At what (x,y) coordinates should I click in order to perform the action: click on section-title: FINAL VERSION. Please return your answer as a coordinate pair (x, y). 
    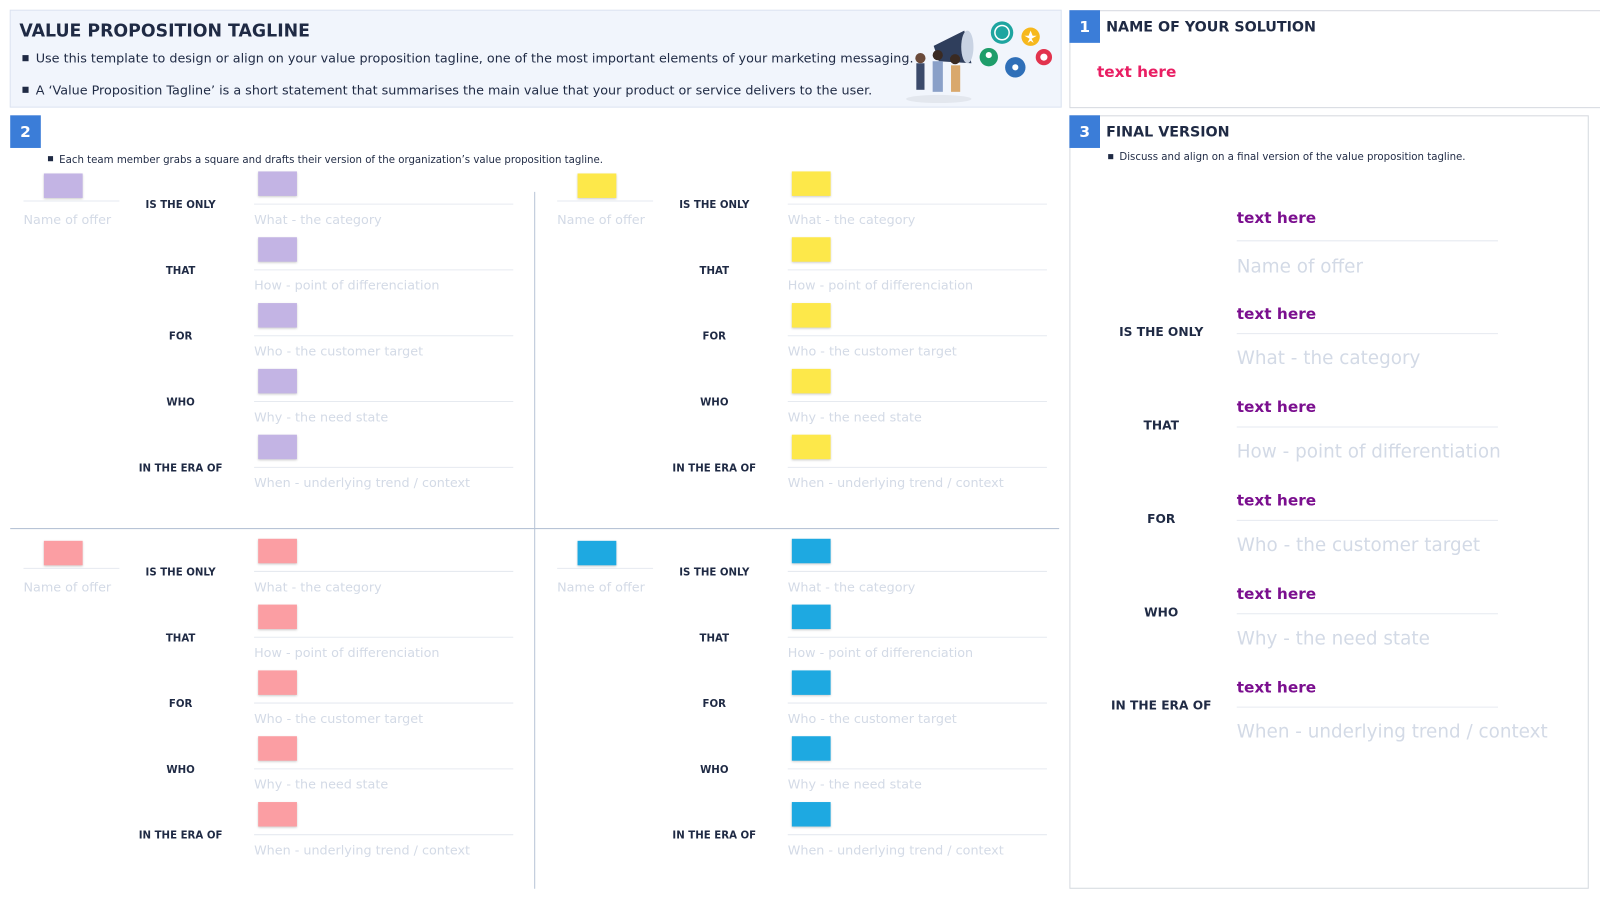
    Looking at the image, I should click on (1168, 133).